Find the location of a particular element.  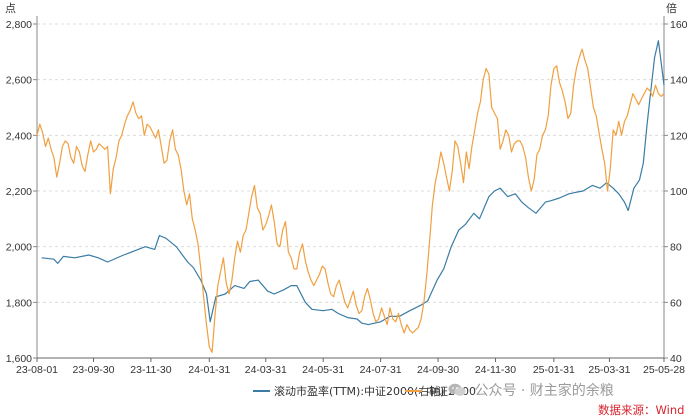

watermark: 公众号 · 财主家的余粮 is located at coordinates (531, 390).